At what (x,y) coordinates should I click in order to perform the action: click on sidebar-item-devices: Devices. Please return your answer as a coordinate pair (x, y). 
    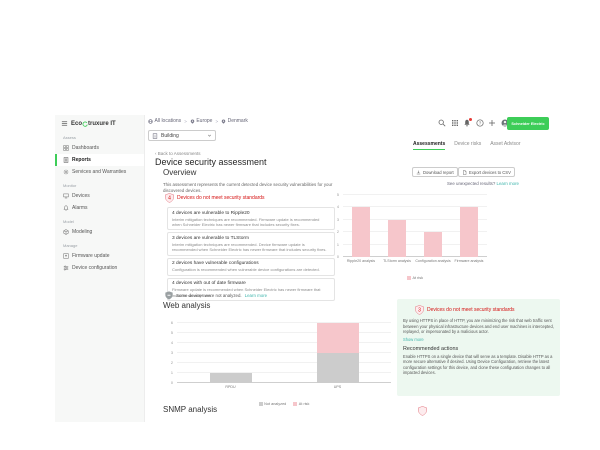
    Looking at the image, I should click on (99, 196).